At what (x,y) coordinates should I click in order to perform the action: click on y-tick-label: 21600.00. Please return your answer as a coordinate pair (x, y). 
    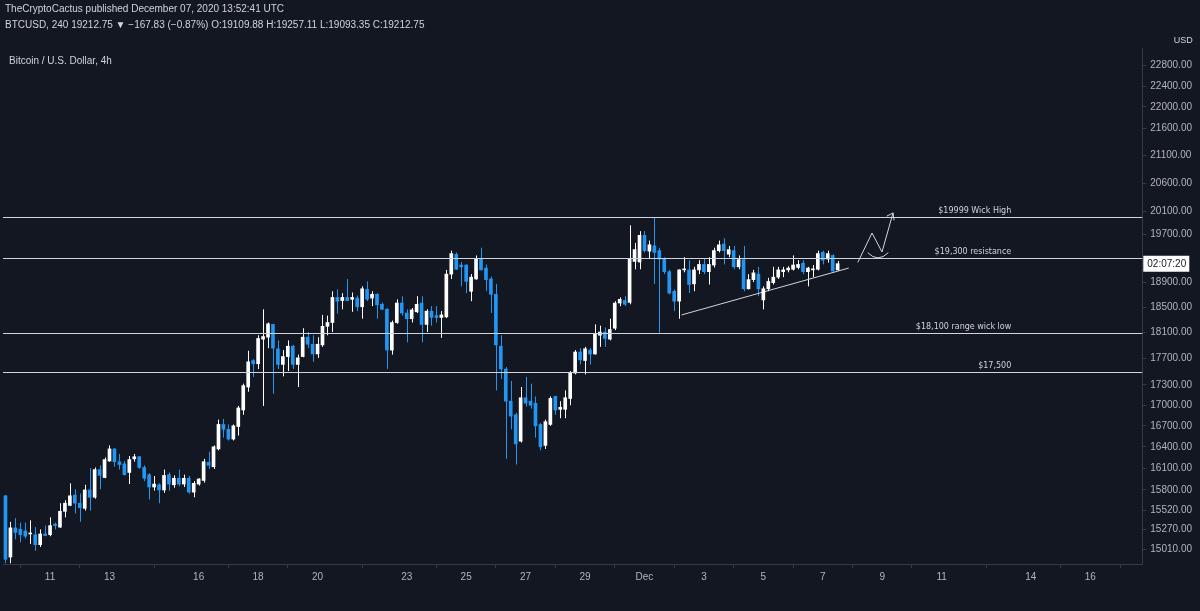
    Looking at the image, I should click on (1171, 127).